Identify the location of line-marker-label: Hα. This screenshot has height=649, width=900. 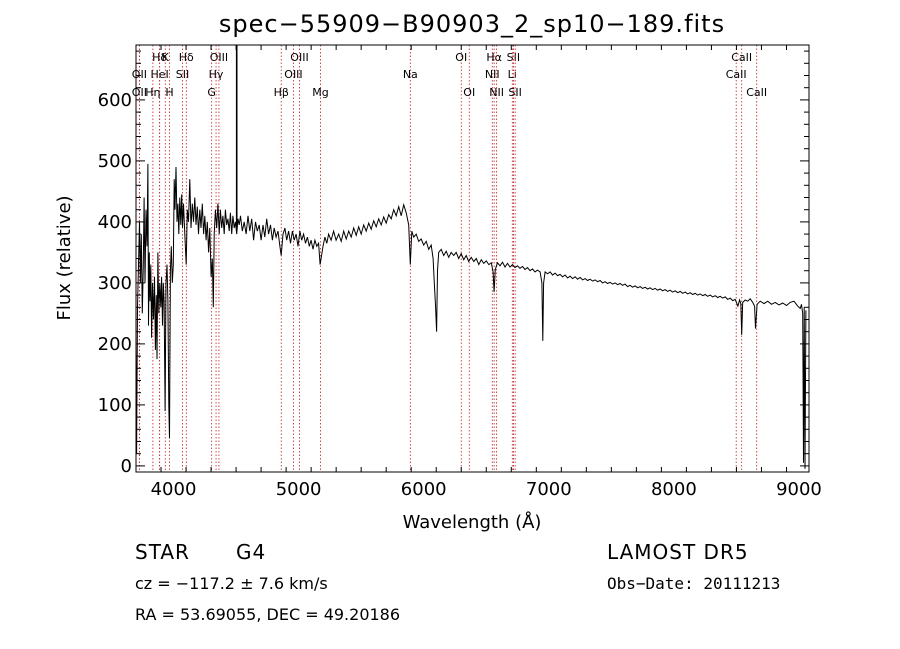
(494, 57).